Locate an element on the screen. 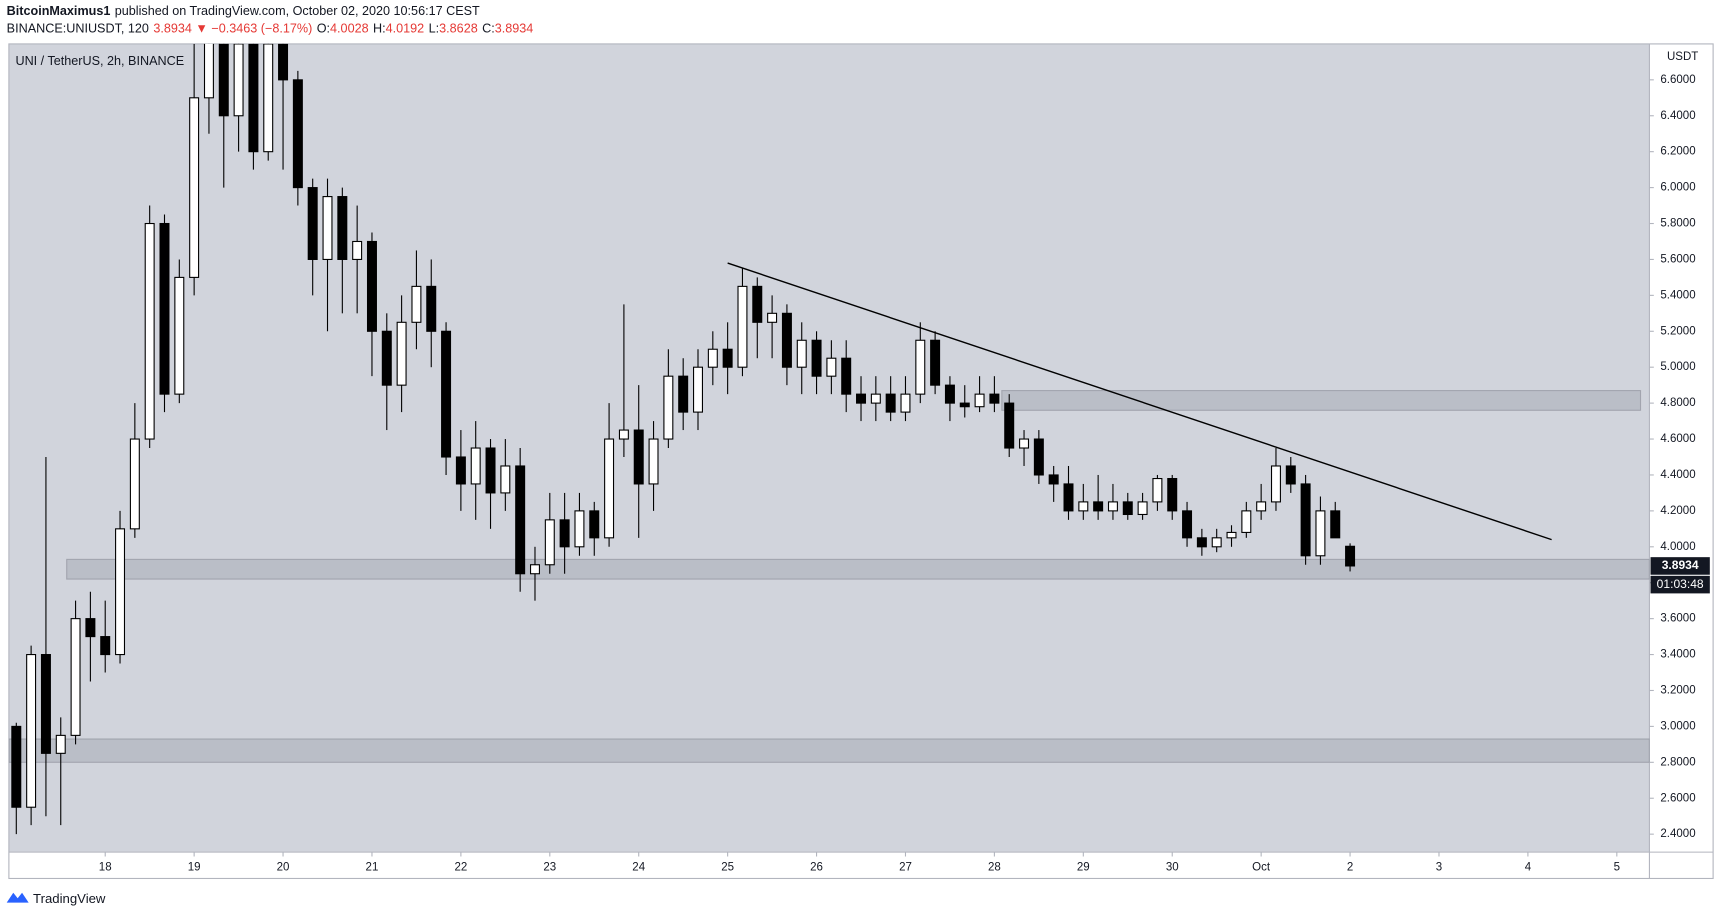 This screenshot has width=1722, height=918. y-tick-label: 3.4000 is located at coordinates (1677, 655).